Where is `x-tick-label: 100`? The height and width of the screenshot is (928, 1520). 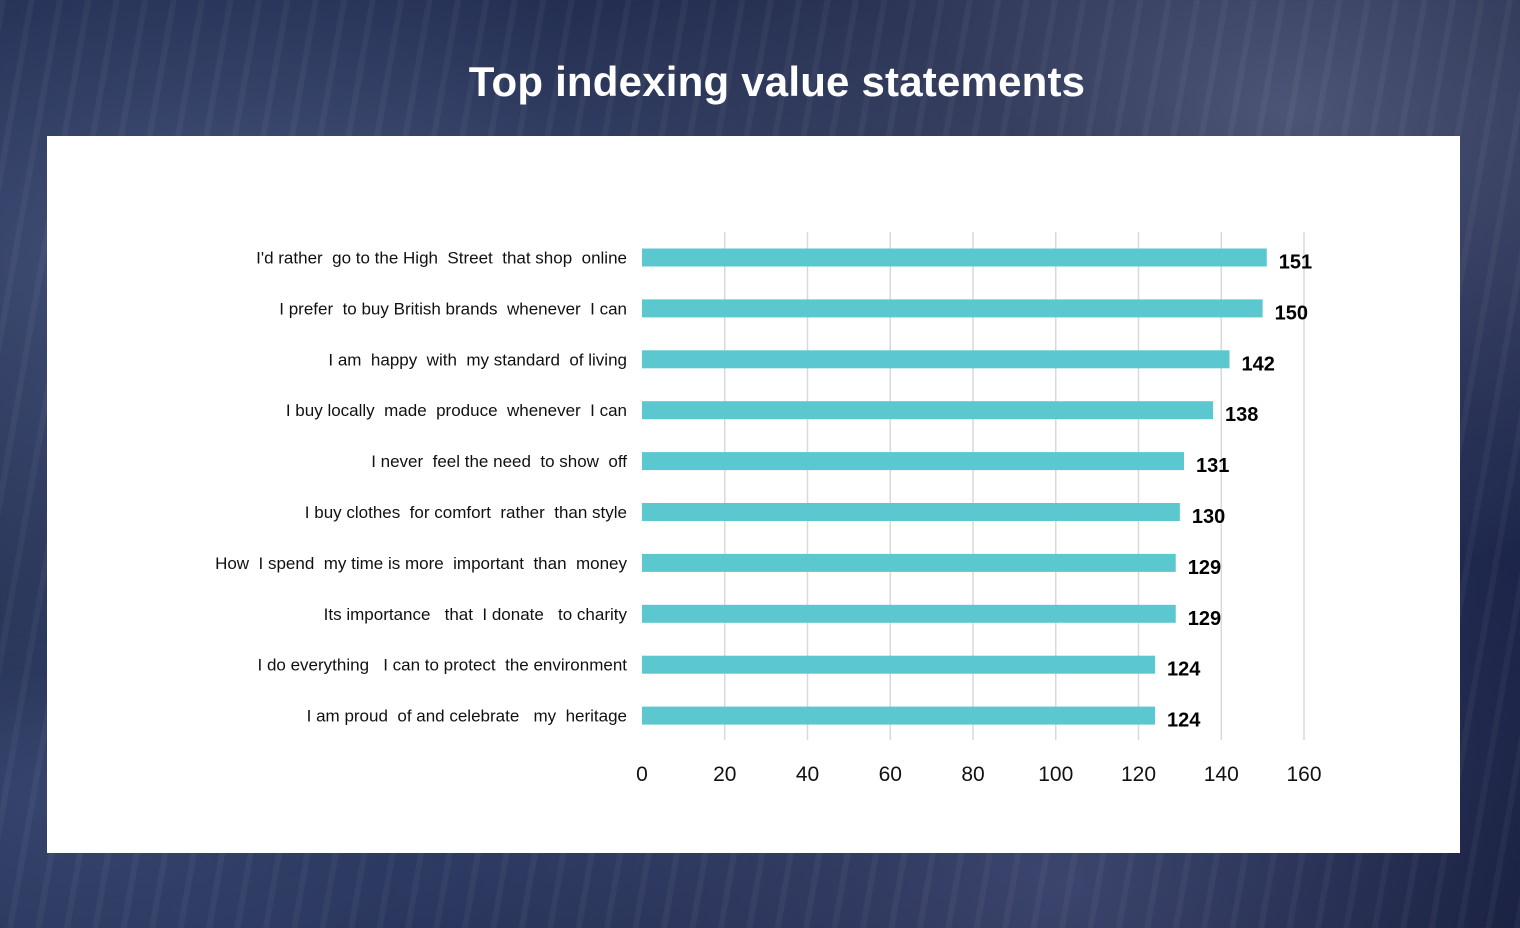
x-tick-label: 100 is located at coordinates (1055, 774).